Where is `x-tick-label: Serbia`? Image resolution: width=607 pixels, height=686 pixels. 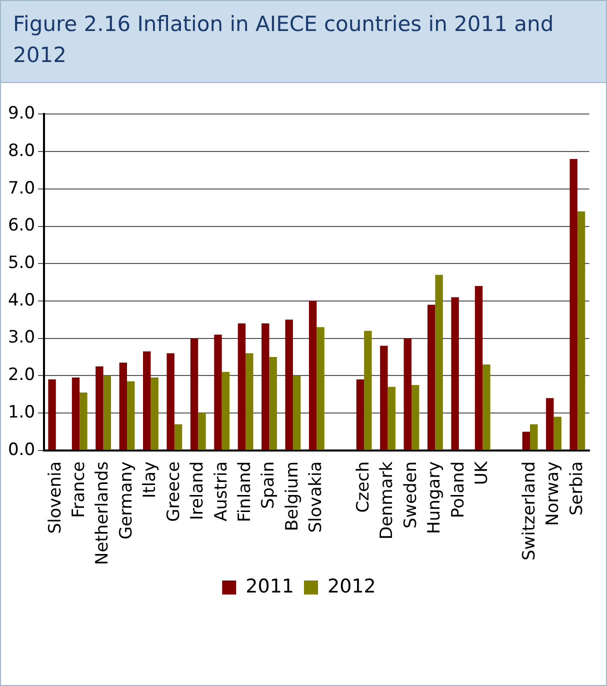 x-tick-label: Serbia is located at coordinates (576, 488).